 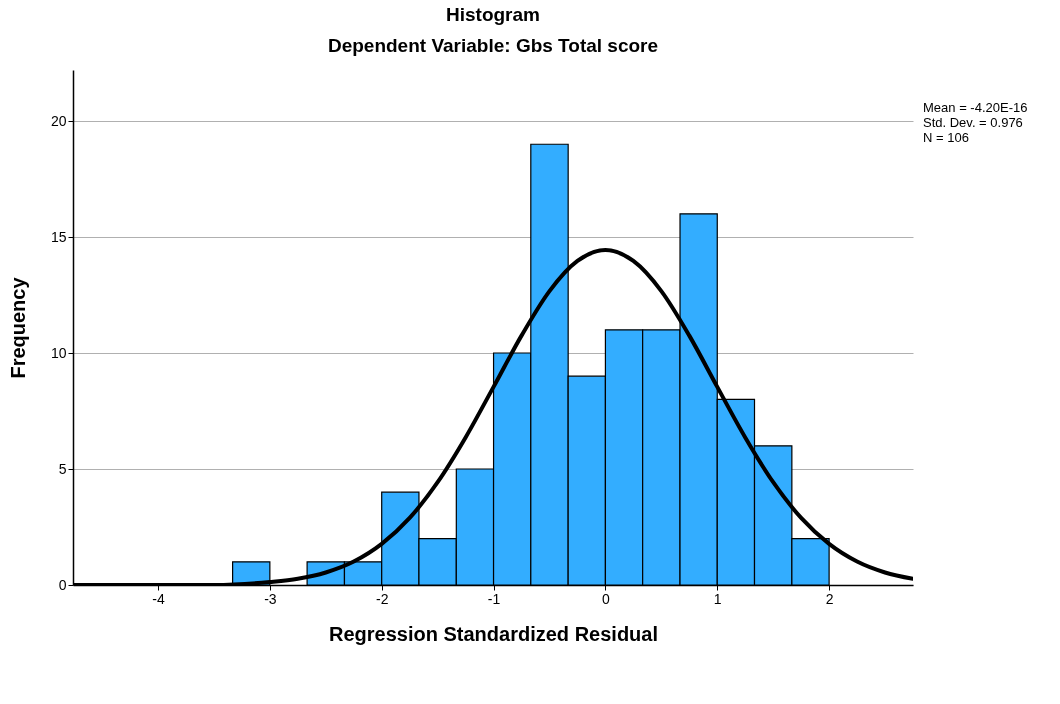 What do you see at coordinates (62, 584) in the screenshot?
I see `y-tick-label: 0` at bounding box center [62, 584].